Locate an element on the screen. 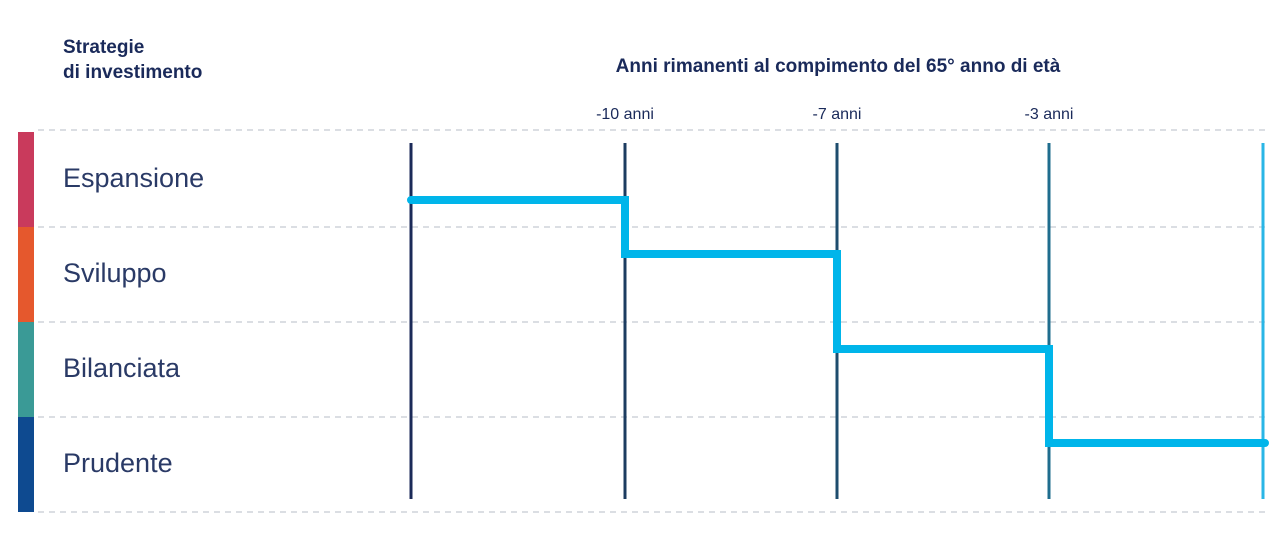  row-label: Sviluppo is located at coordinates (115, 273).